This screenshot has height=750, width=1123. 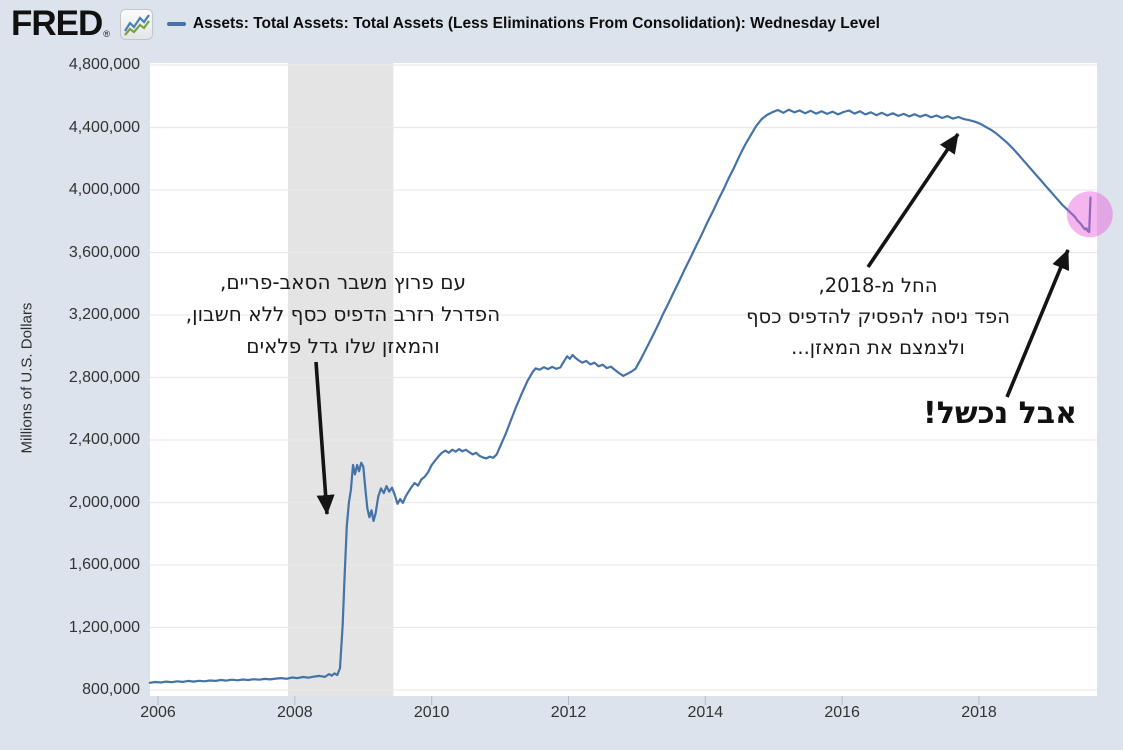 I want to click on annotation-failed: אבל נכשל!, so click(x=1000, y=413).